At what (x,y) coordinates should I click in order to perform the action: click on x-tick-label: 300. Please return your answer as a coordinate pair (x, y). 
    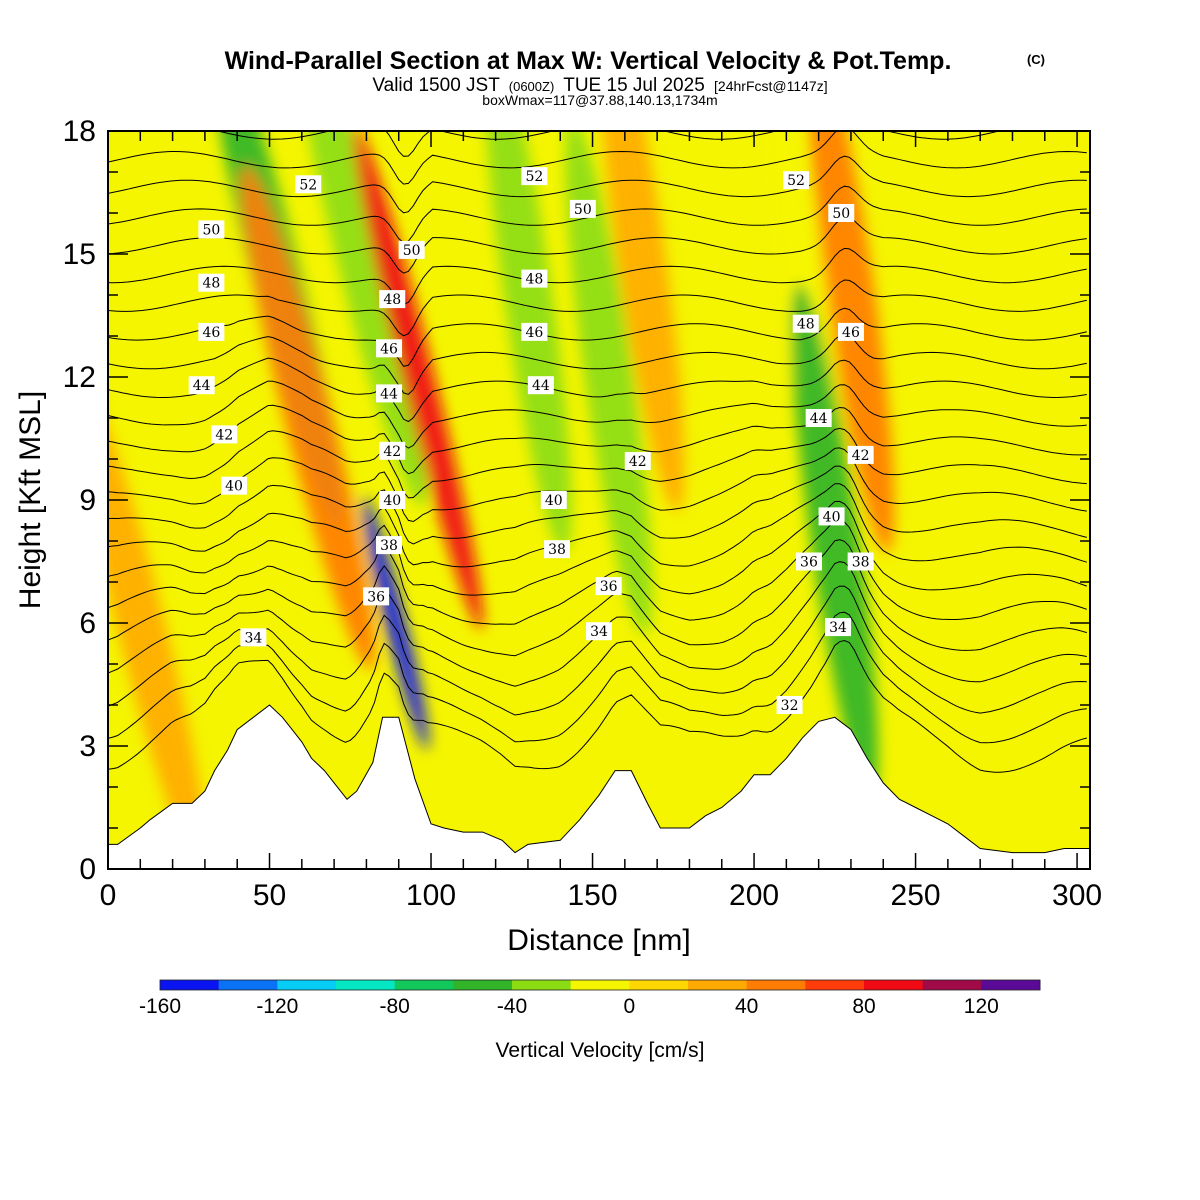
    Looking at the image, I should click on (1077, 895).